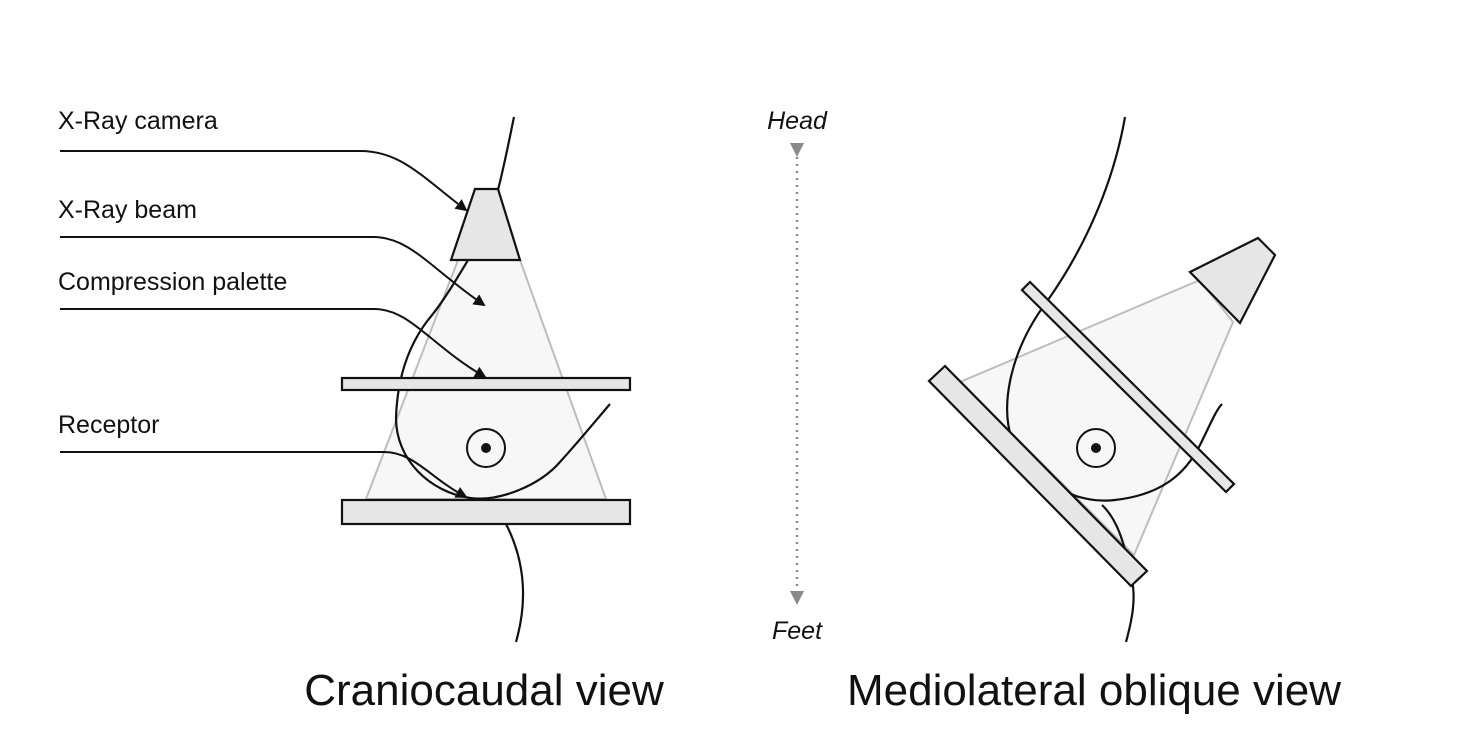 Image resolution: width=1476 pixels, height=748 pixels. I want to click on mlo-nipple-dot, so click(1096, 448).